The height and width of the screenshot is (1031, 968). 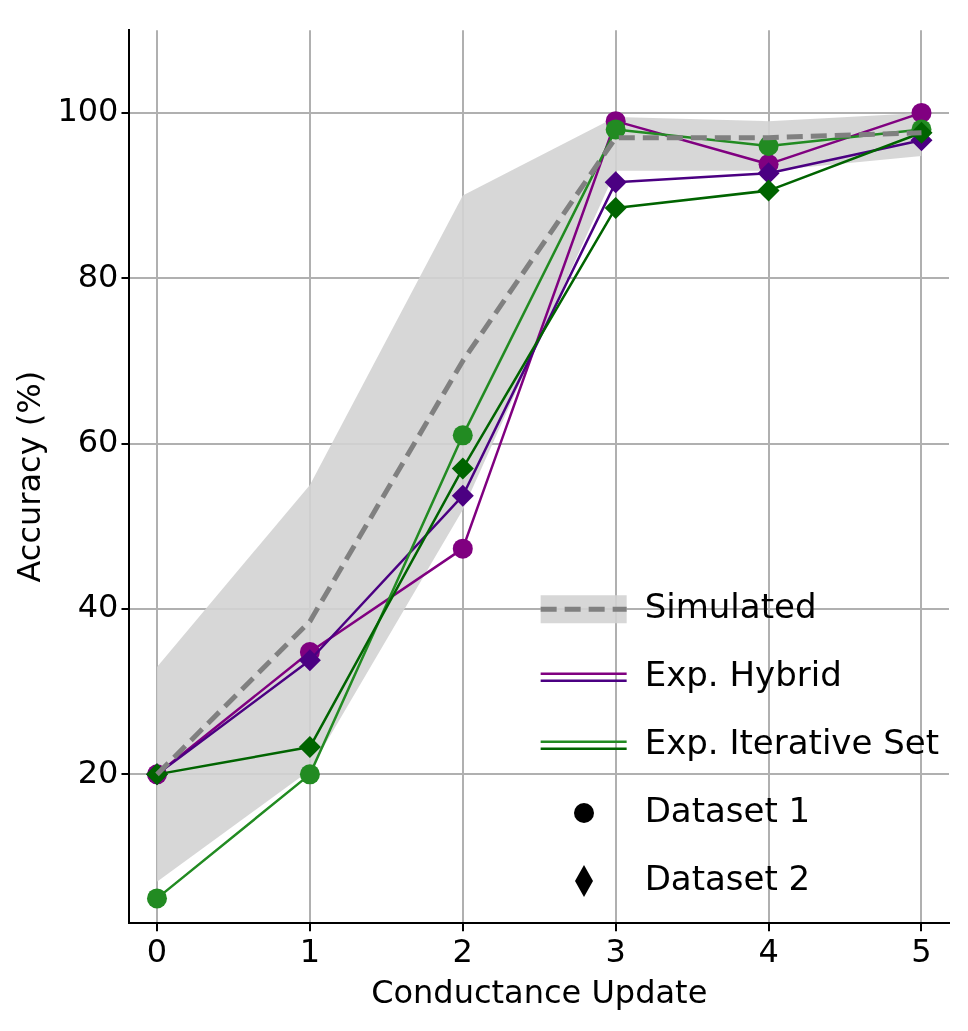 I want to click on x-tick-label: 3, so click(x=615, y=950).